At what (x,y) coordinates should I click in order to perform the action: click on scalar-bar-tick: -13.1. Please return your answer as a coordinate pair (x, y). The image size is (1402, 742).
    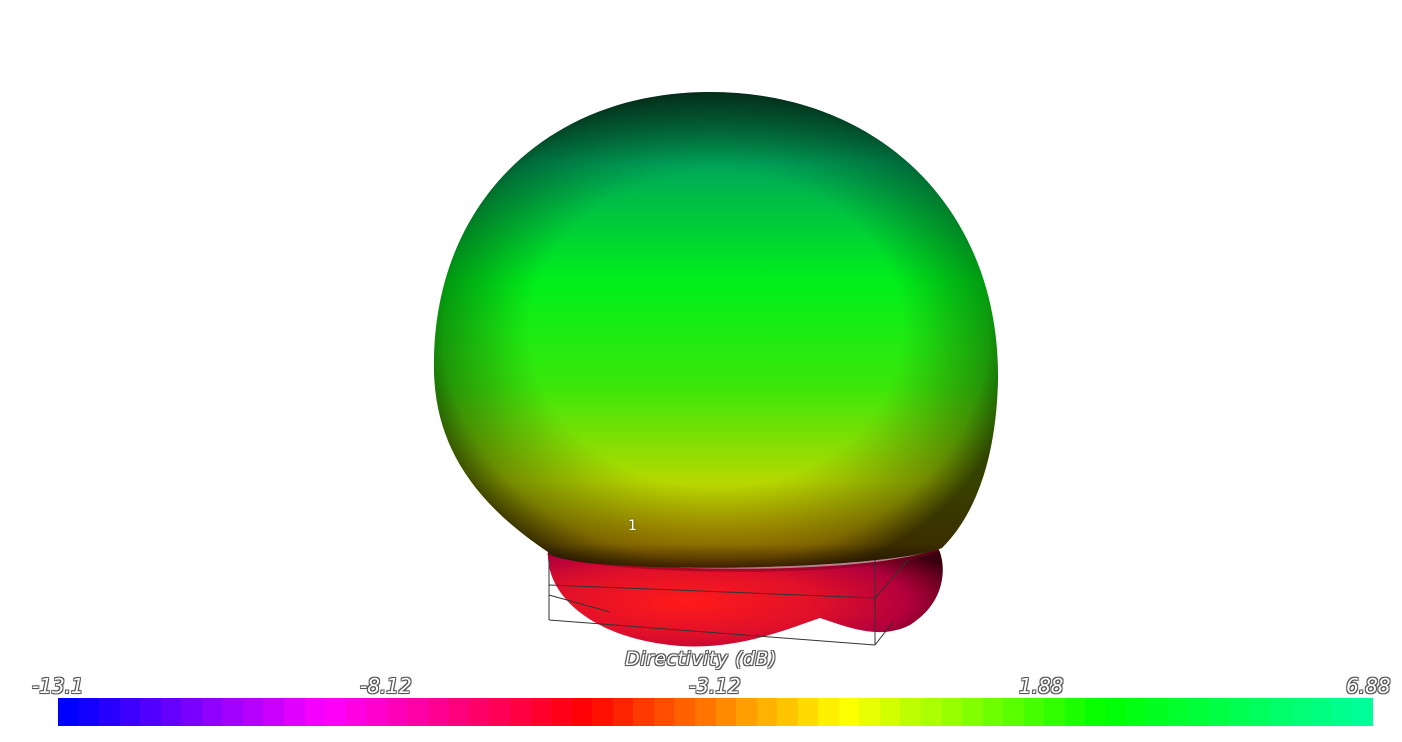
    Looking at the image, I should click on (58, 686).